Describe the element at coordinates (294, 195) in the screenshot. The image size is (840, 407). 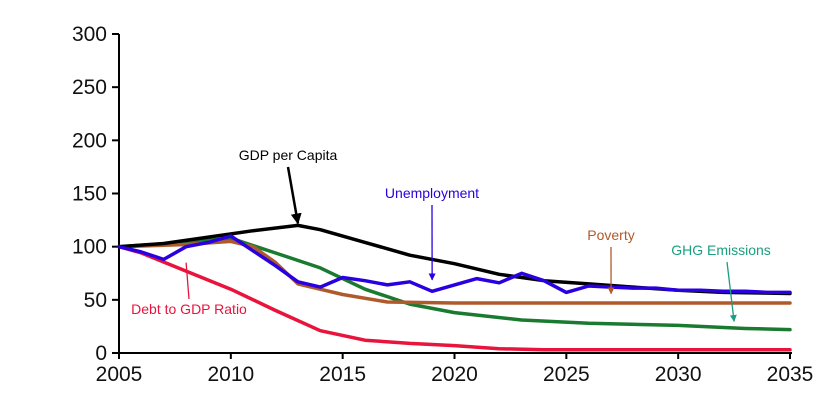
I see `annotation-arrow-gdp-per-capita` at that location.